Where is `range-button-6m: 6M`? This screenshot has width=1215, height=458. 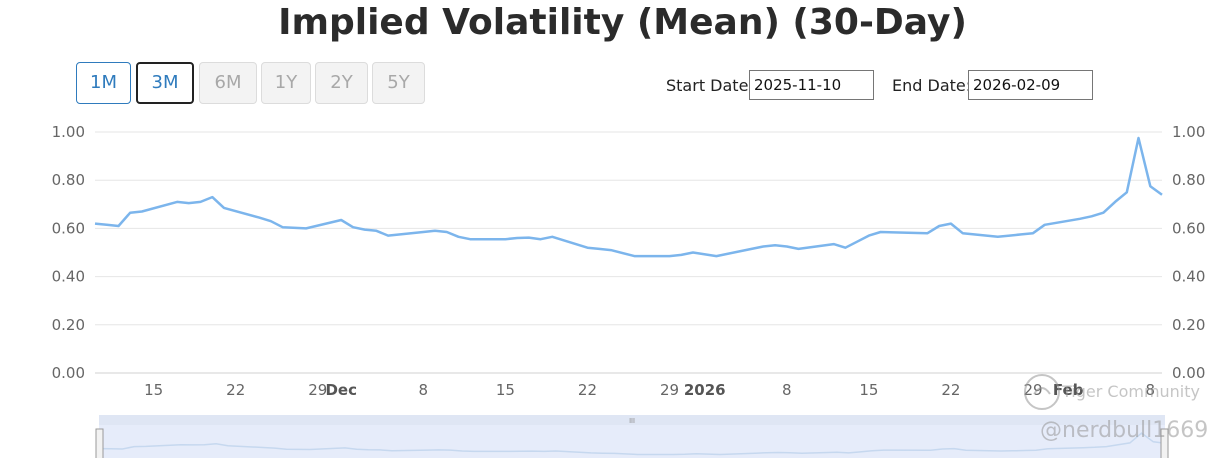 range-button-6m: 6M is located at coordinates (228, 83).